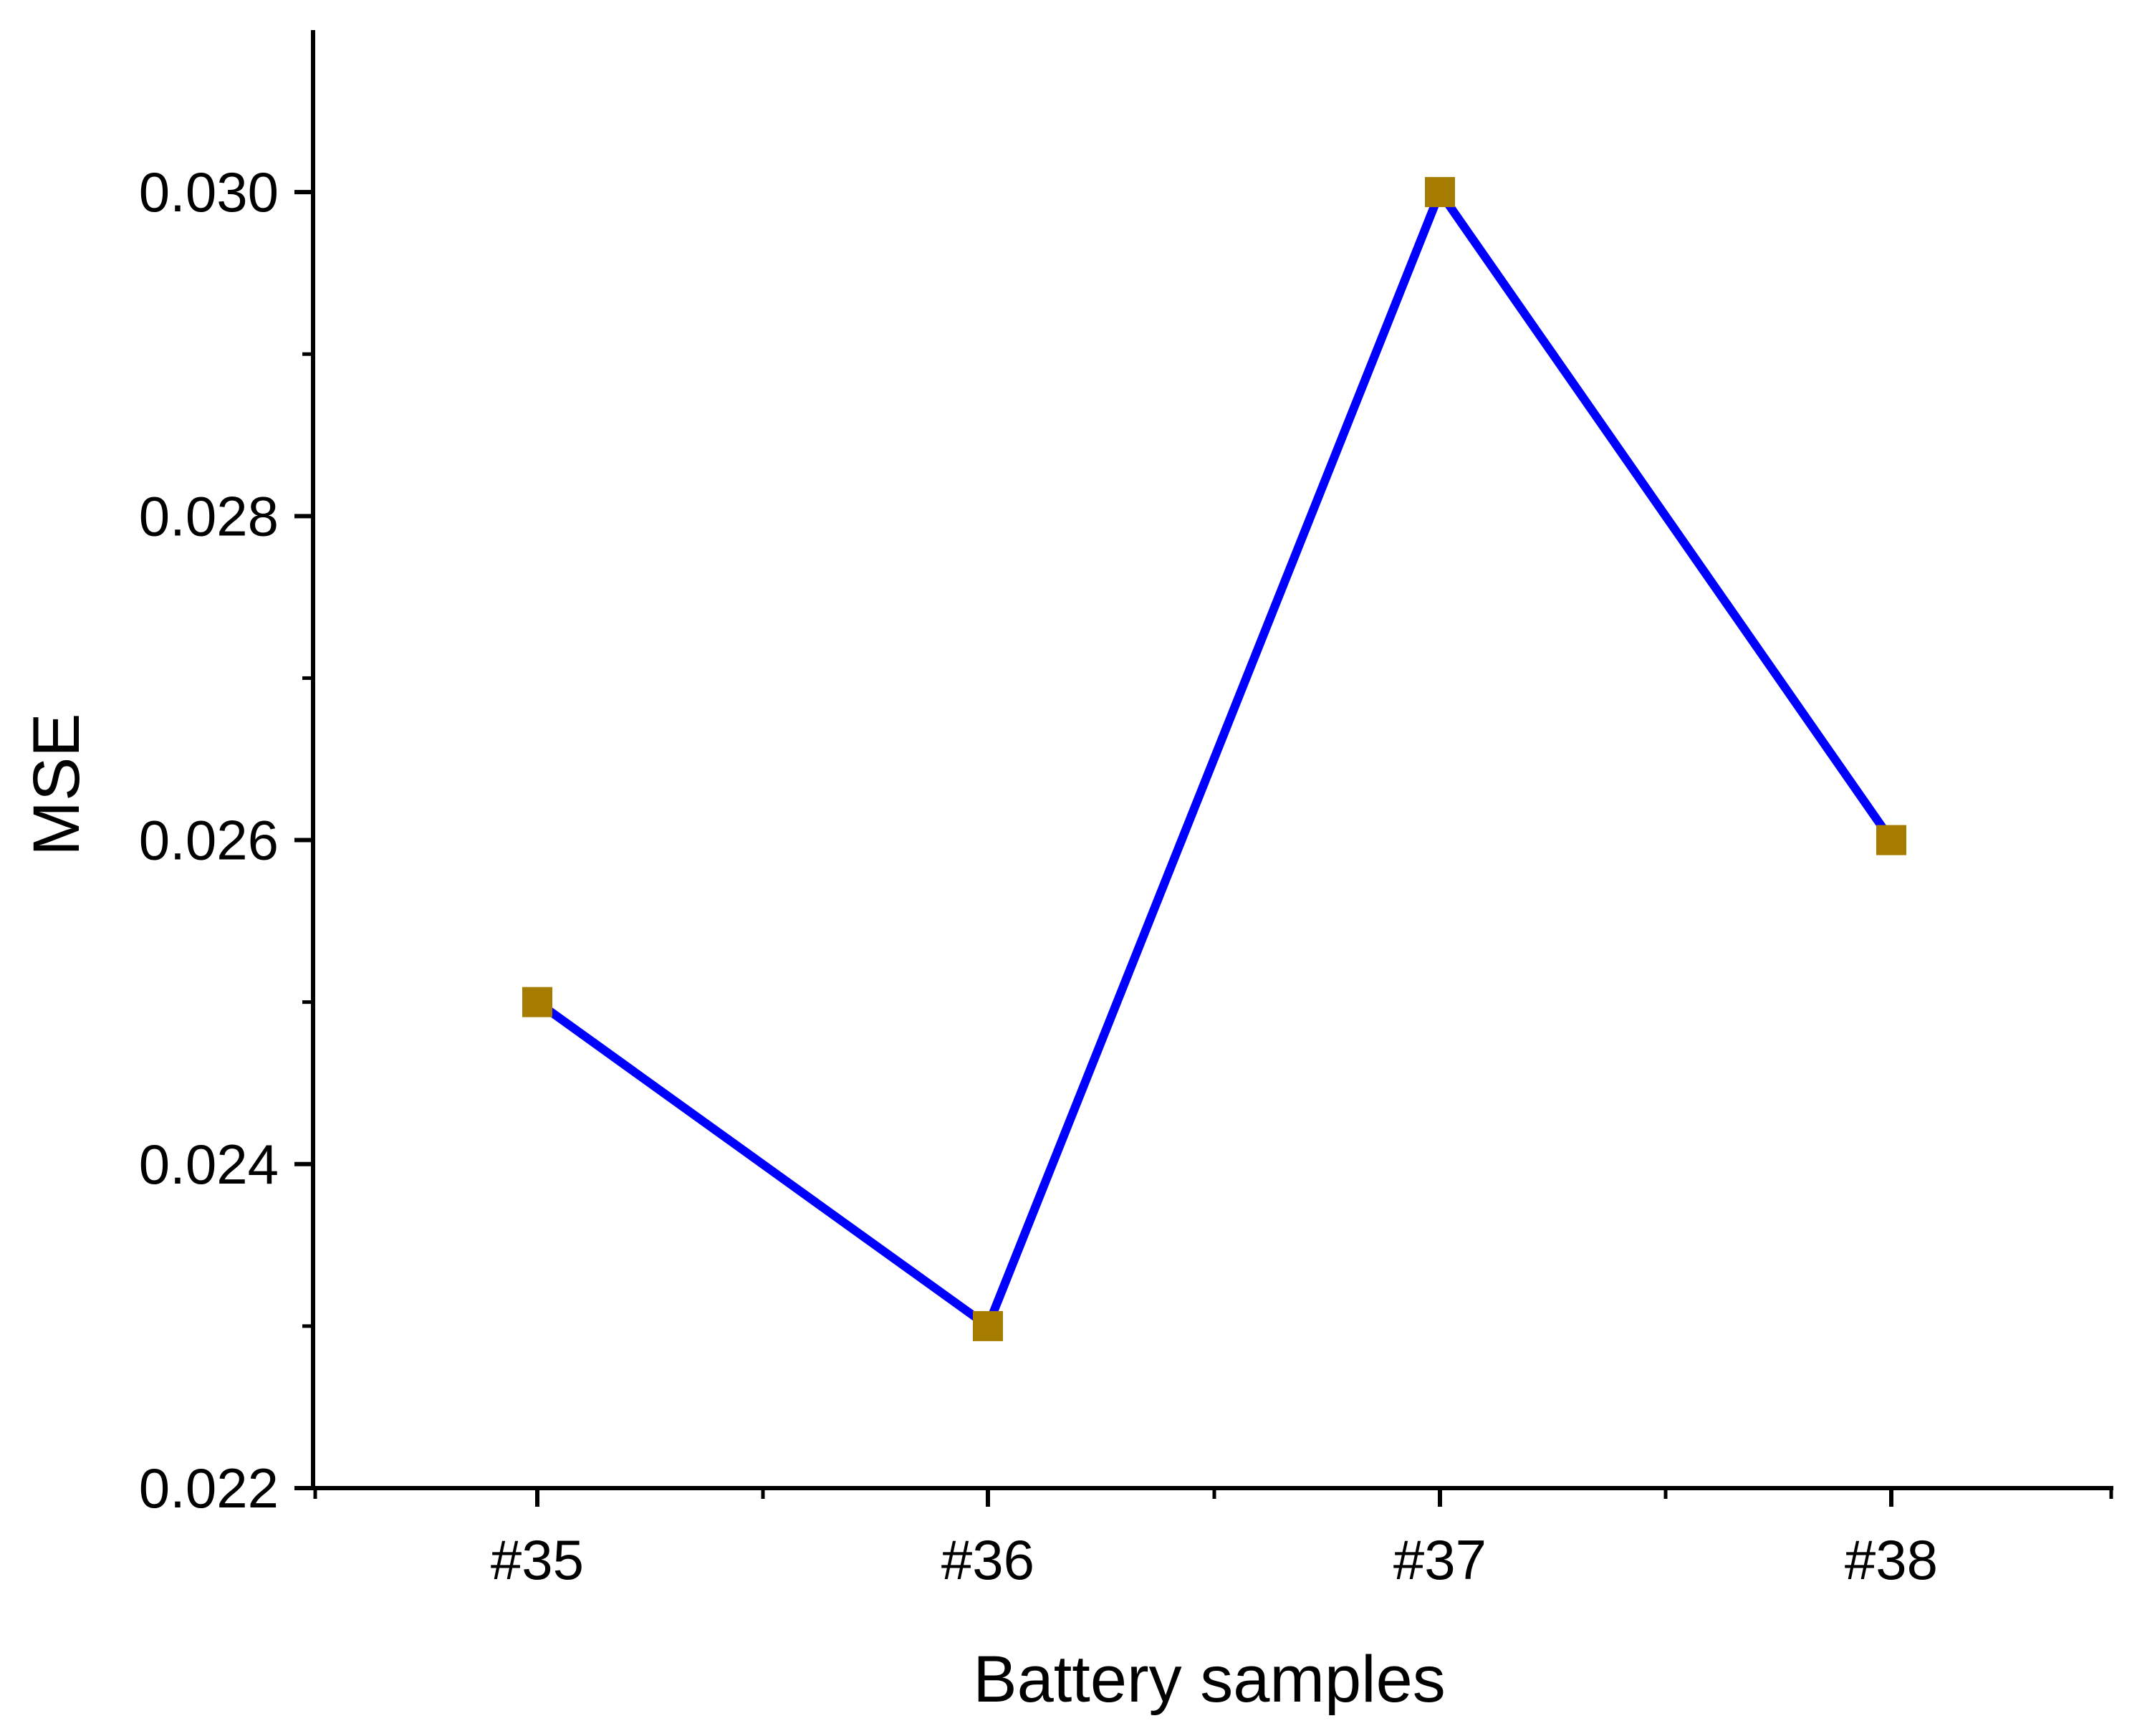  What do you see at coordinates (209, 192) in the screenshot?
I see `y-tick-label: 0.030` at bounding box center [209, 192].